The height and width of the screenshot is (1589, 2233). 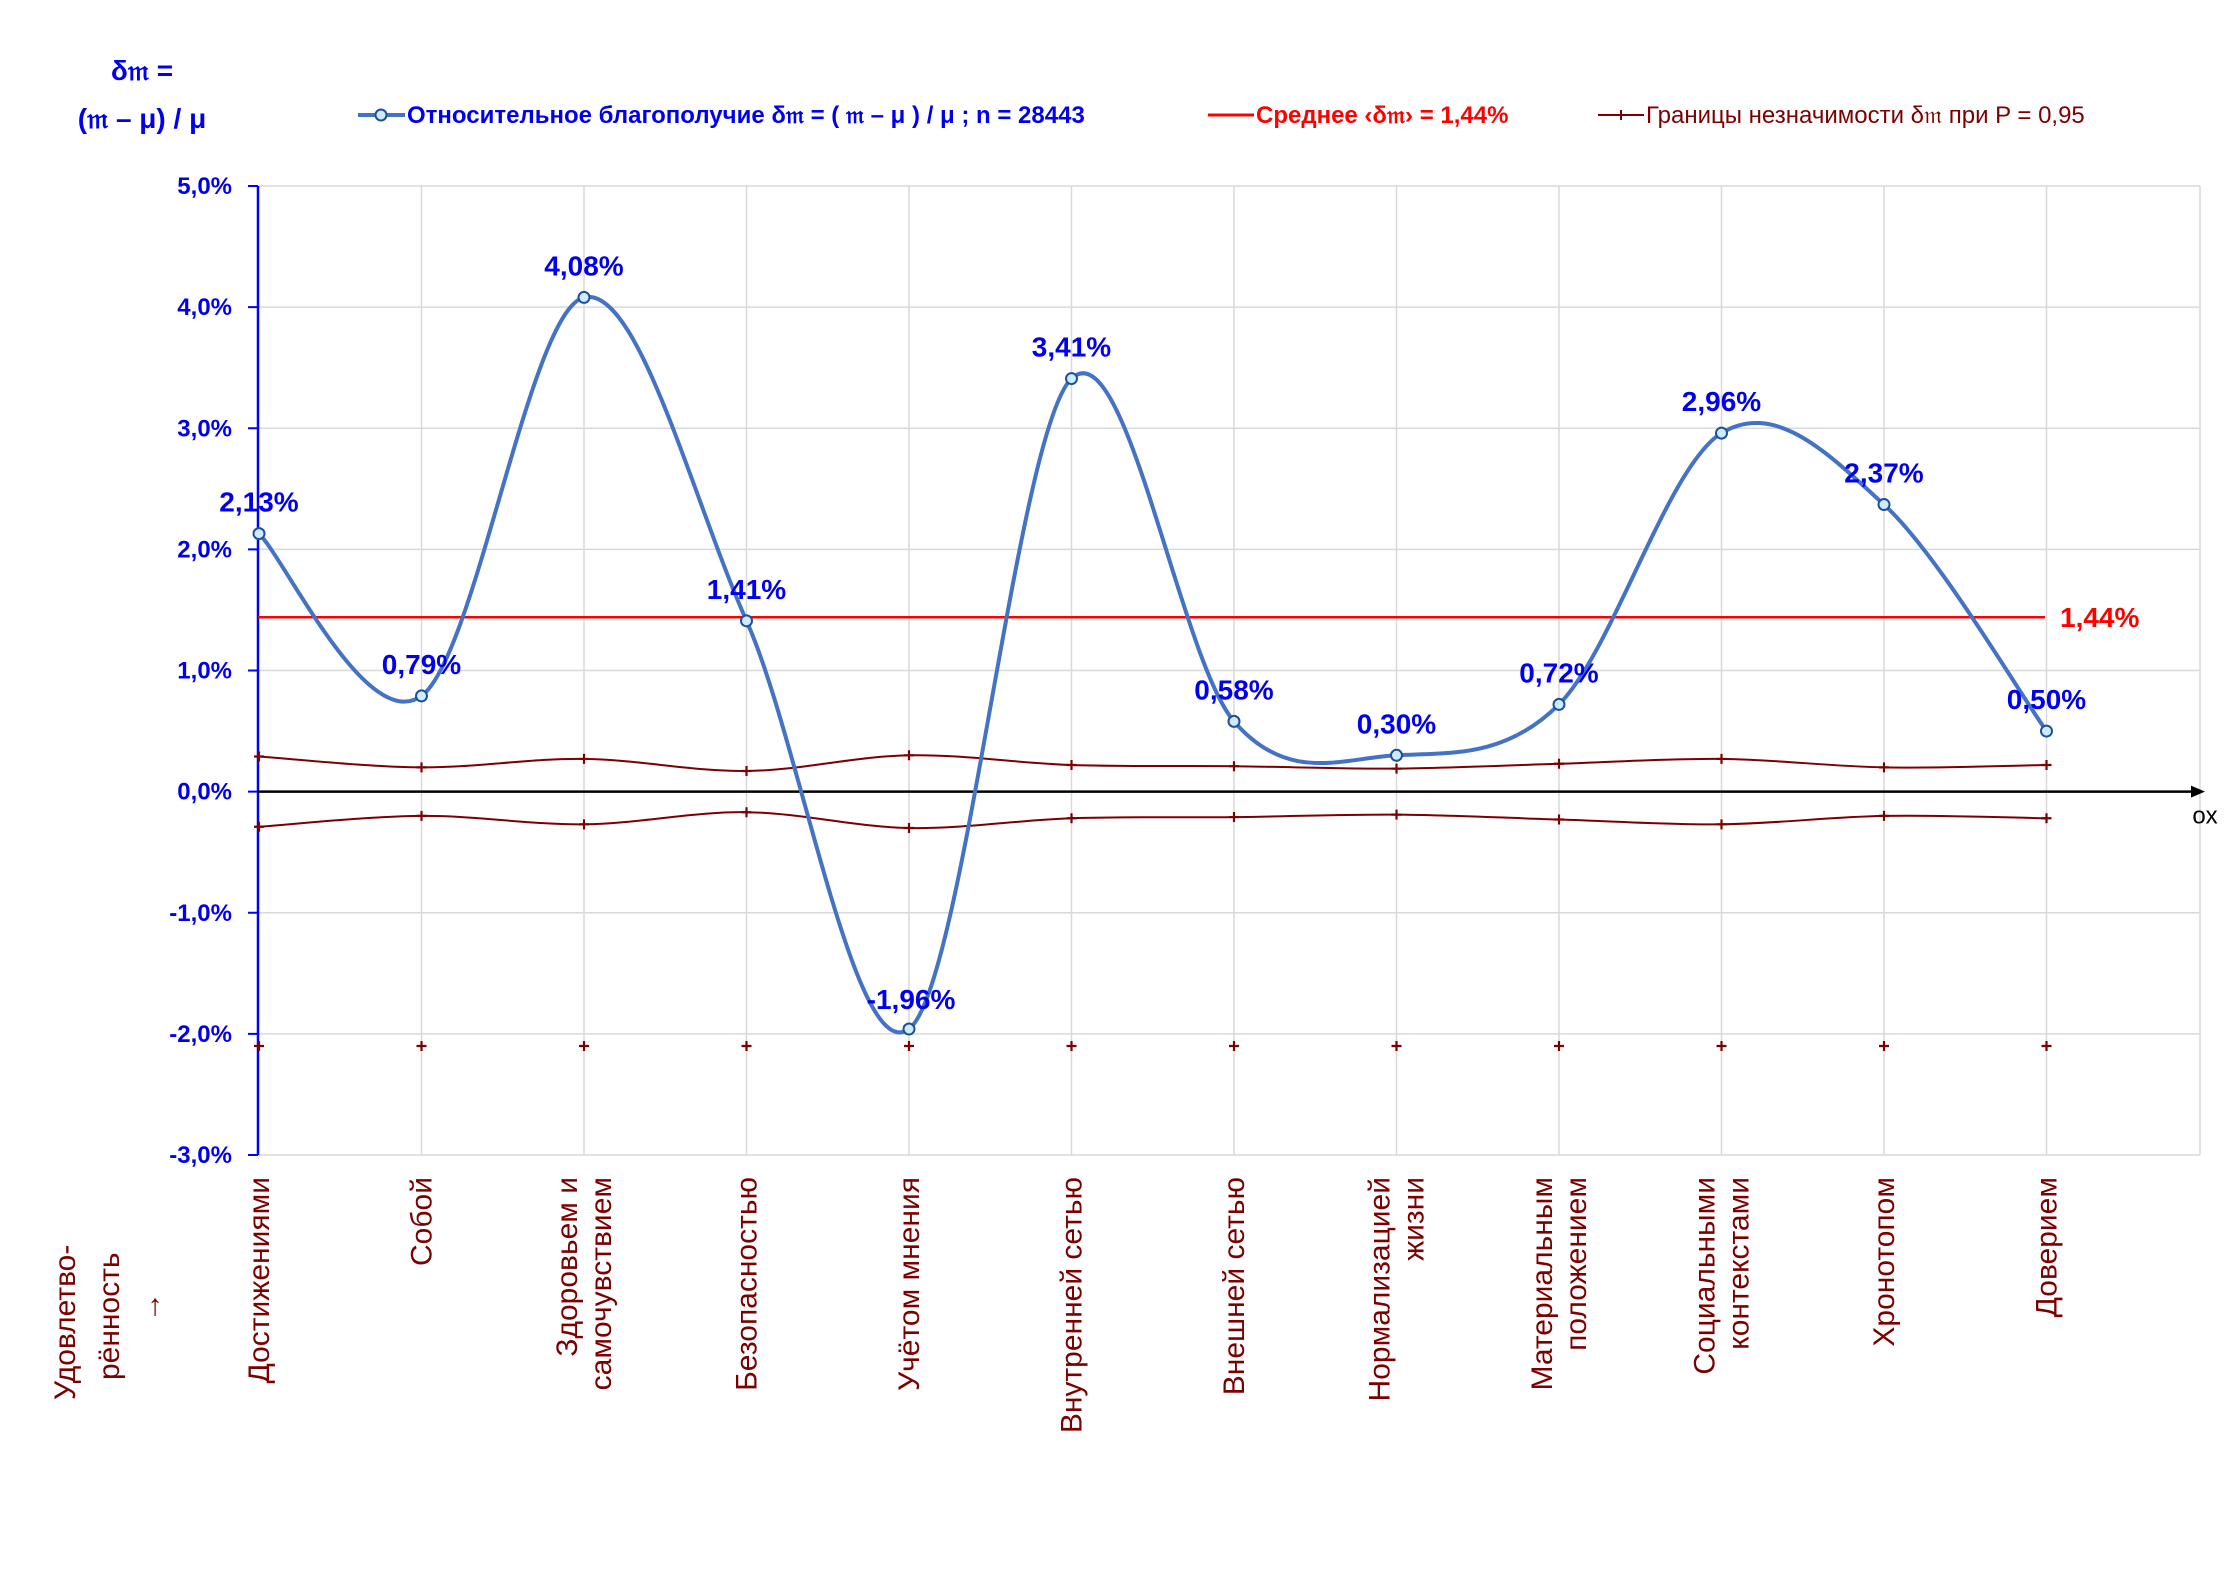 What do you see at coordinates (2204, 816) in the screenshot?
I see `x-axis-label: ox` at bounding box center [2204, 816].